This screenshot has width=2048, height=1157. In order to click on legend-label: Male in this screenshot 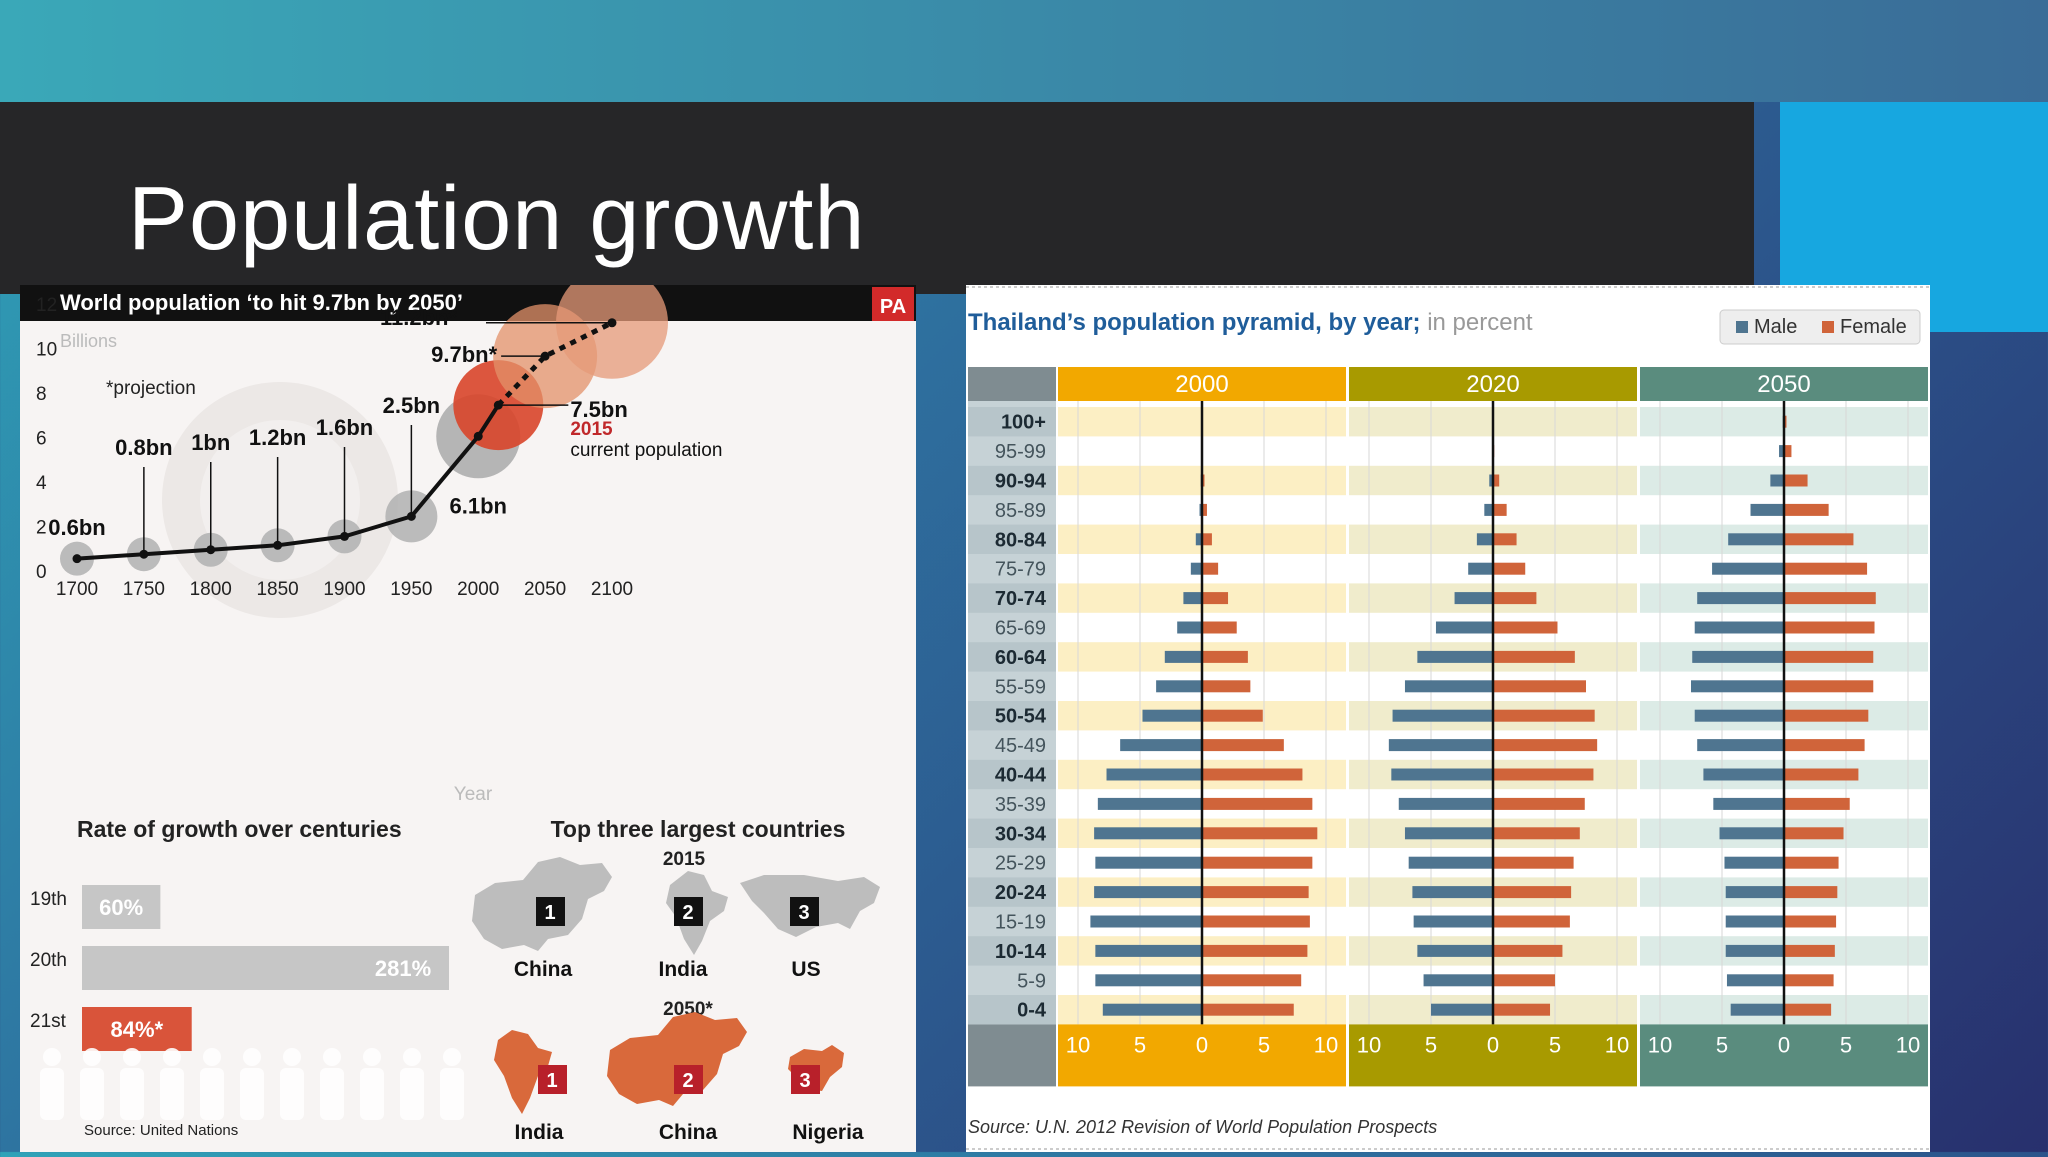, I will do `click(1775, 327)`.